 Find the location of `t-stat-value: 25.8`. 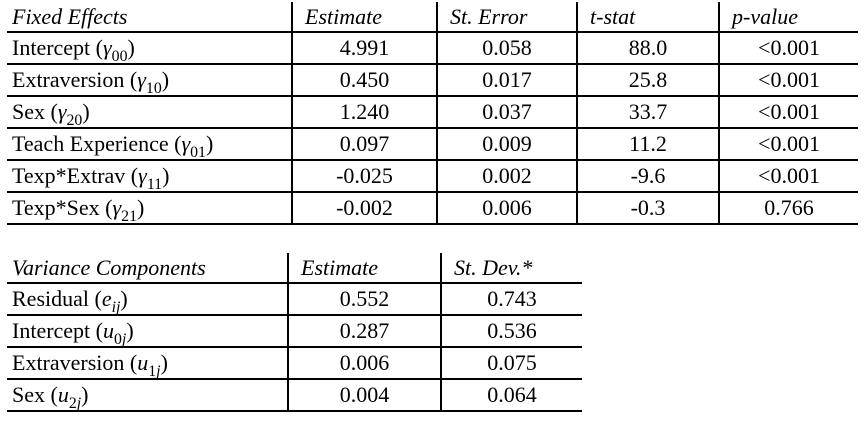

t-stat-value: 25.8 is located at coordinates (648, 80).